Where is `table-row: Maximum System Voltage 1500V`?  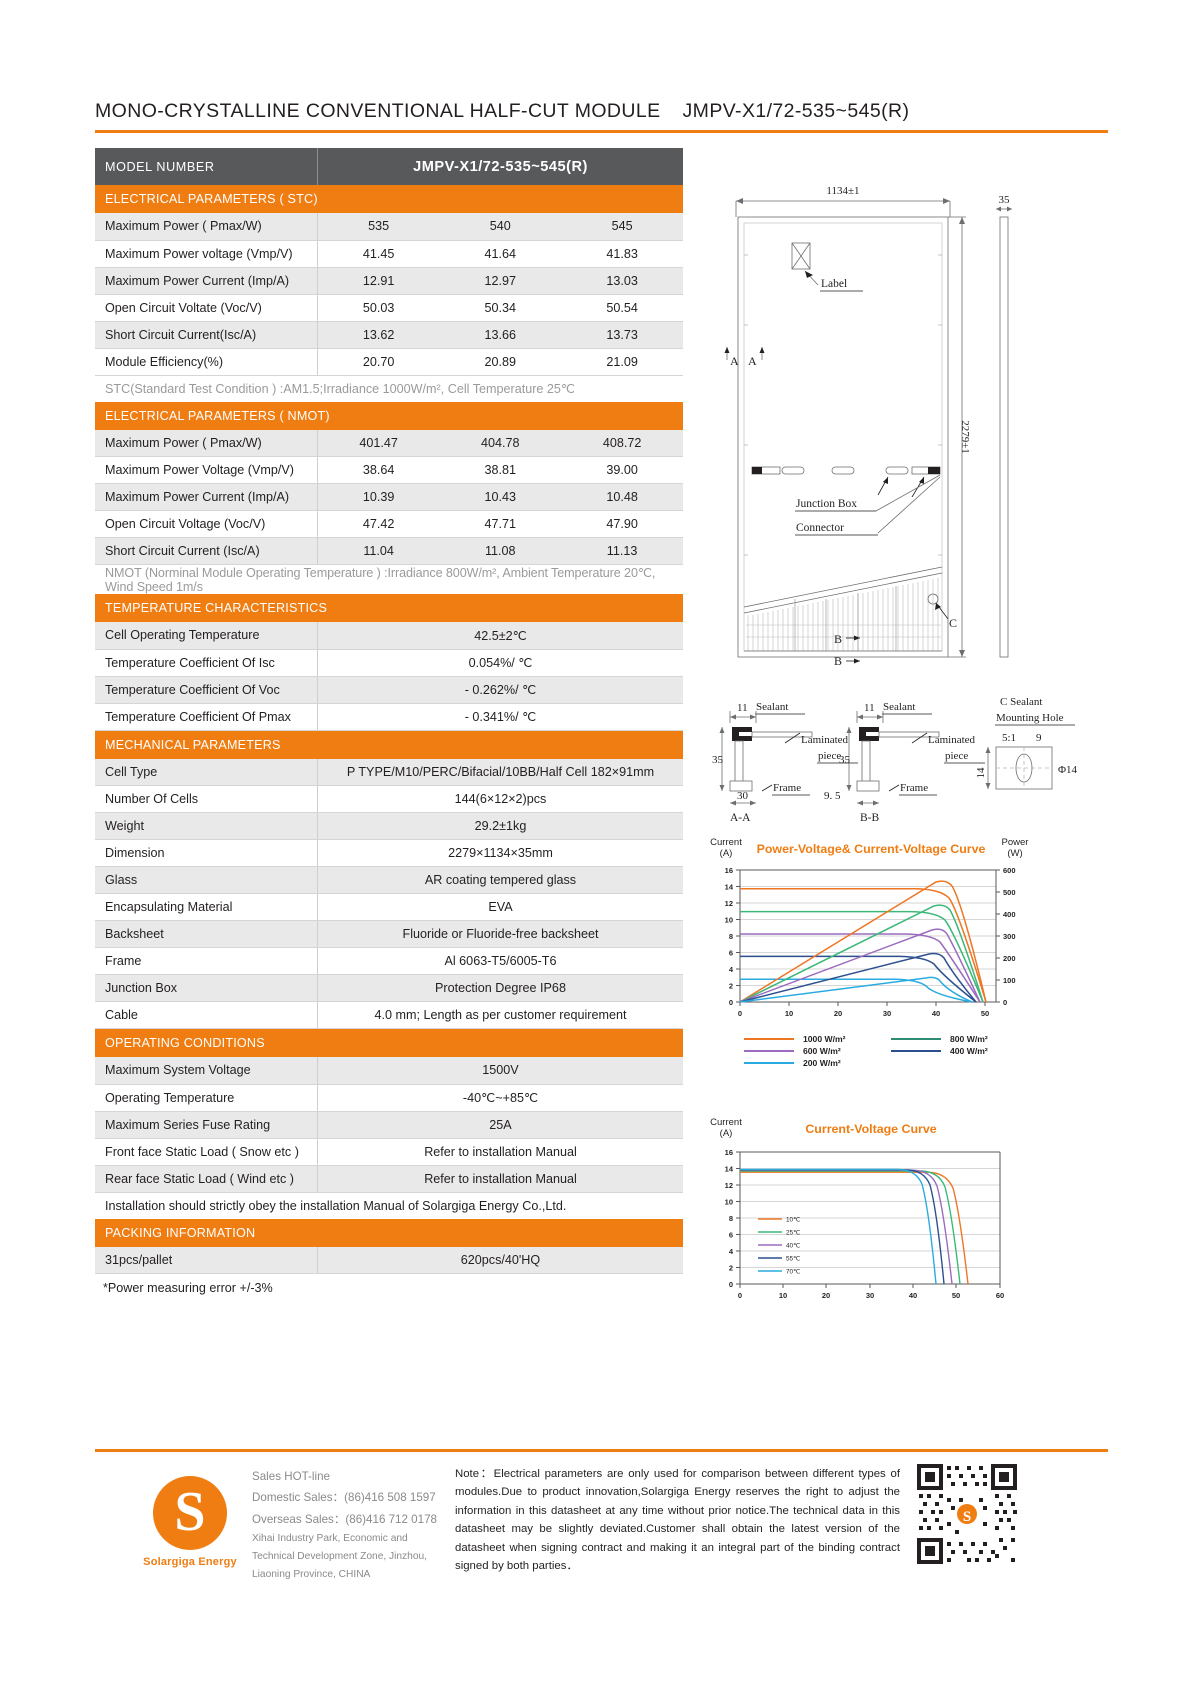 table-row: Maximum System Voltage 1500V is located at coordinates (389, 1071).